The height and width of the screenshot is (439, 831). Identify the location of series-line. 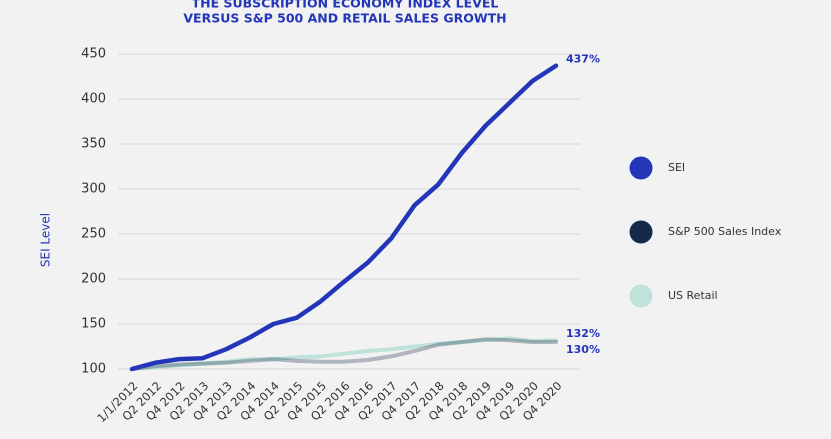
(344, 353).